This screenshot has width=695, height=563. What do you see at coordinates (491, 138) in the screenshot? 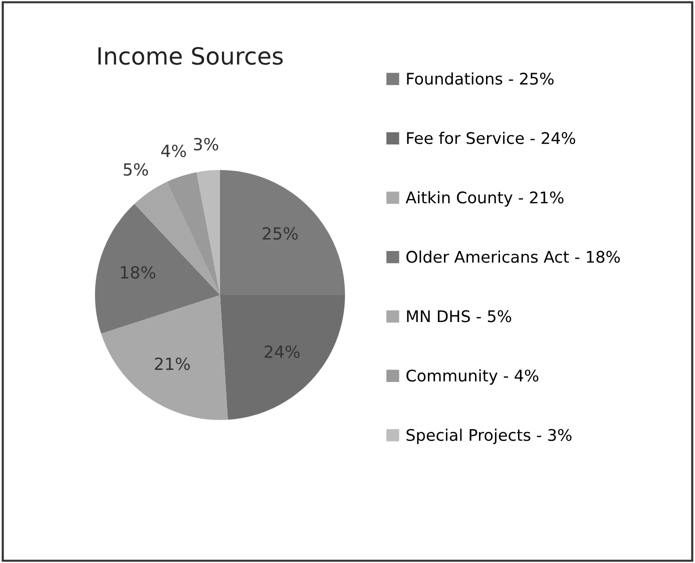
I see `legend-label: Fee for Service - 24%` at bounding box center [491, 138].